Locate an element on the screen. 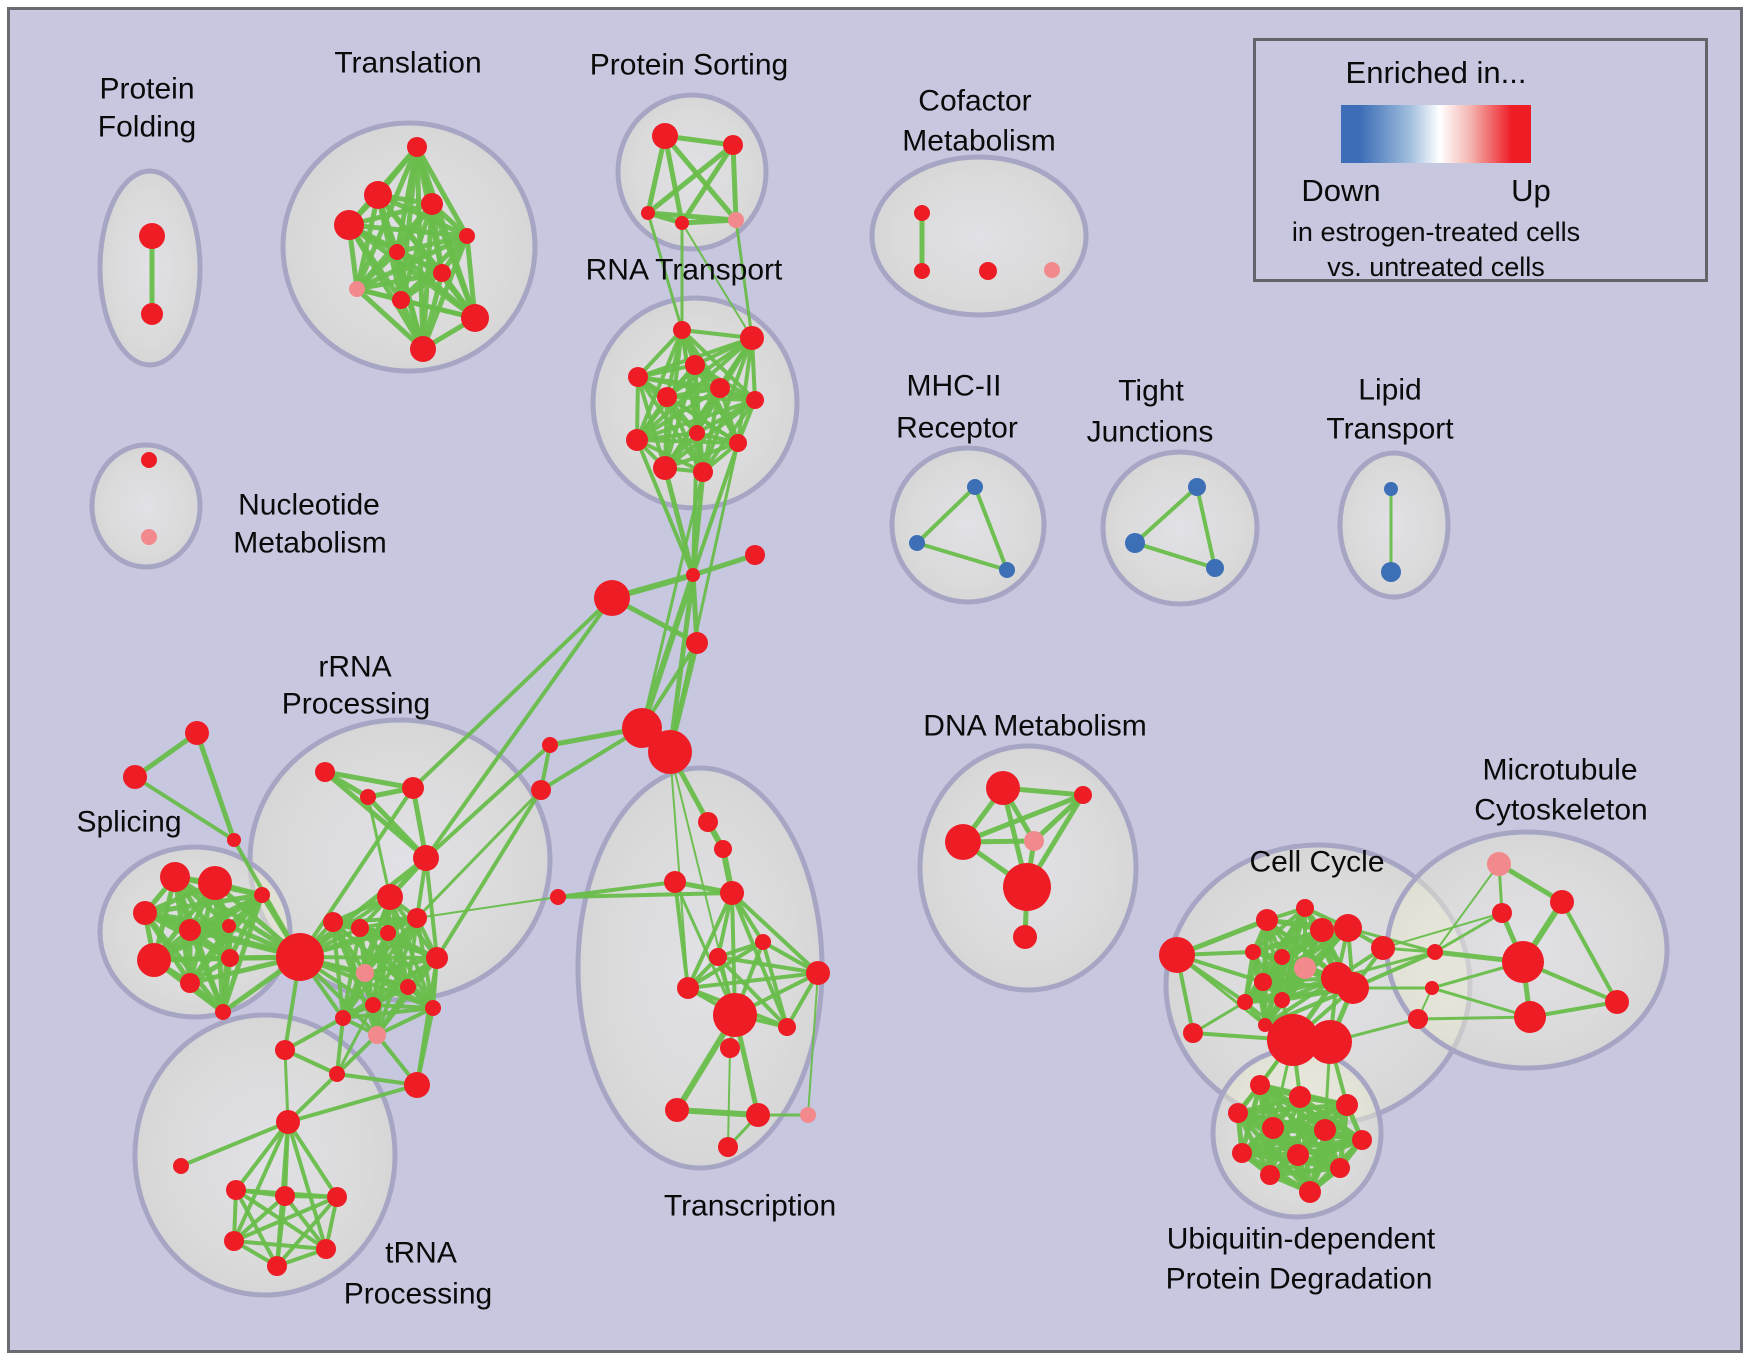  gene-set-node-tn1 is located at coordinates (236, 1190).